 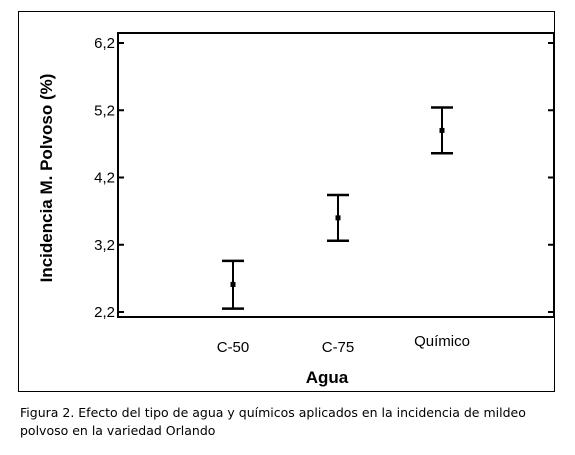 I want to click on x-axis-label: Agua, so click(x=327, y=377).